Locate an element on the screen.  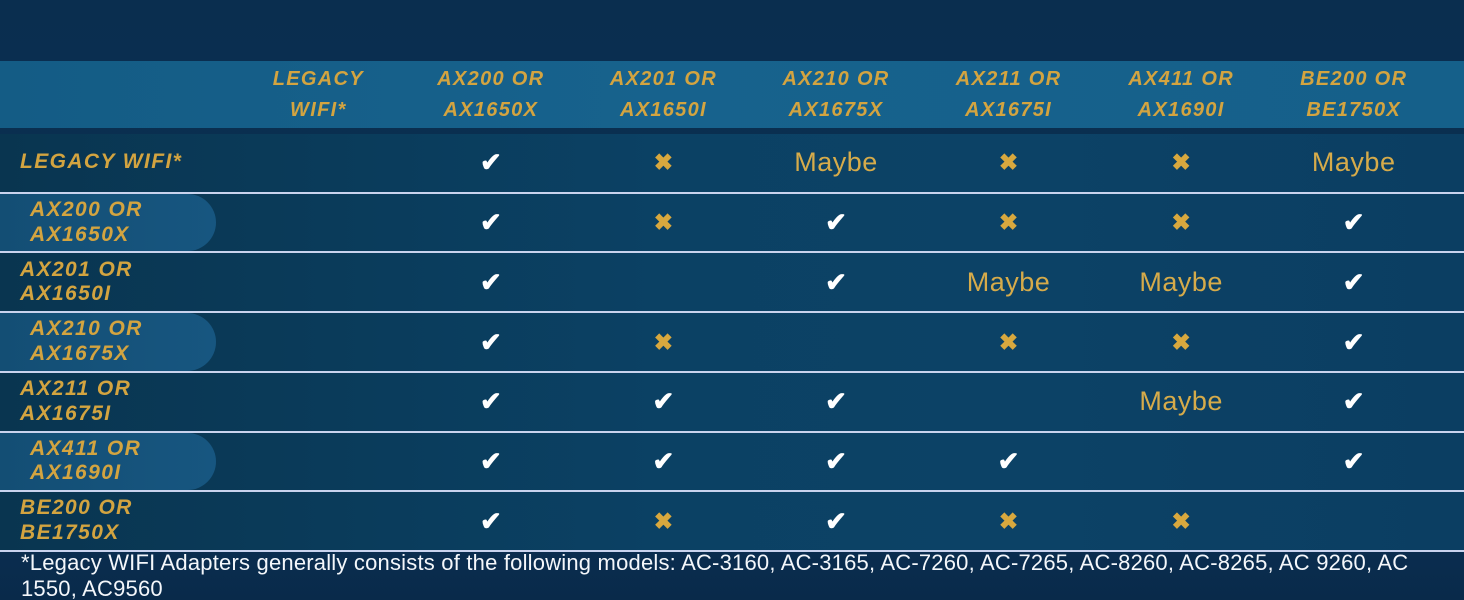
column-header-4: AX210 OR AX1675X is located at coordinates (836, 94).